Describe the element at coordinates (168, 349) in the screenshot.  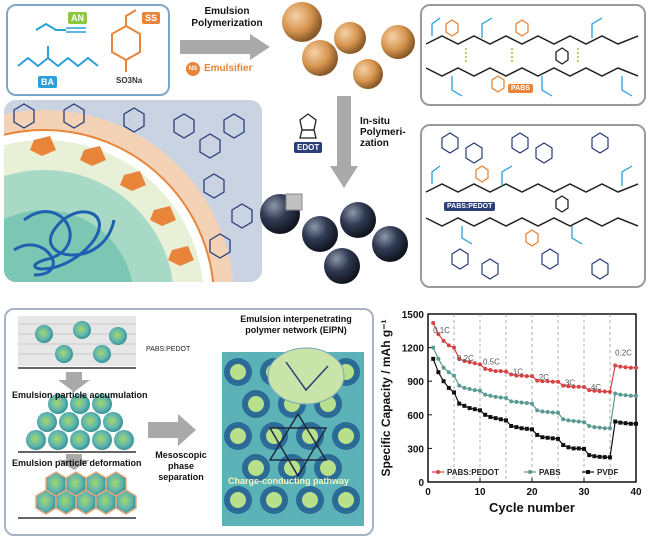
I see `pabs-pedot-small-label: PABS:PEDOT` at that location.